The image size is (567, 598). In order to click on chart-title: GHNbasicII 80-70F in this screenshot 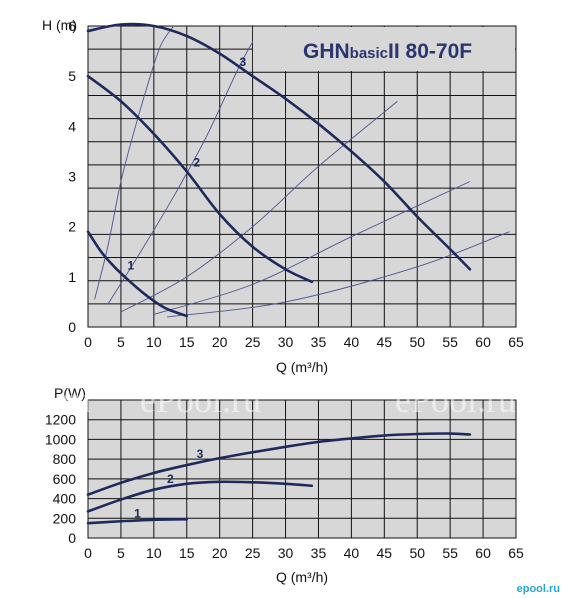, I will do `click(387, 51)`.